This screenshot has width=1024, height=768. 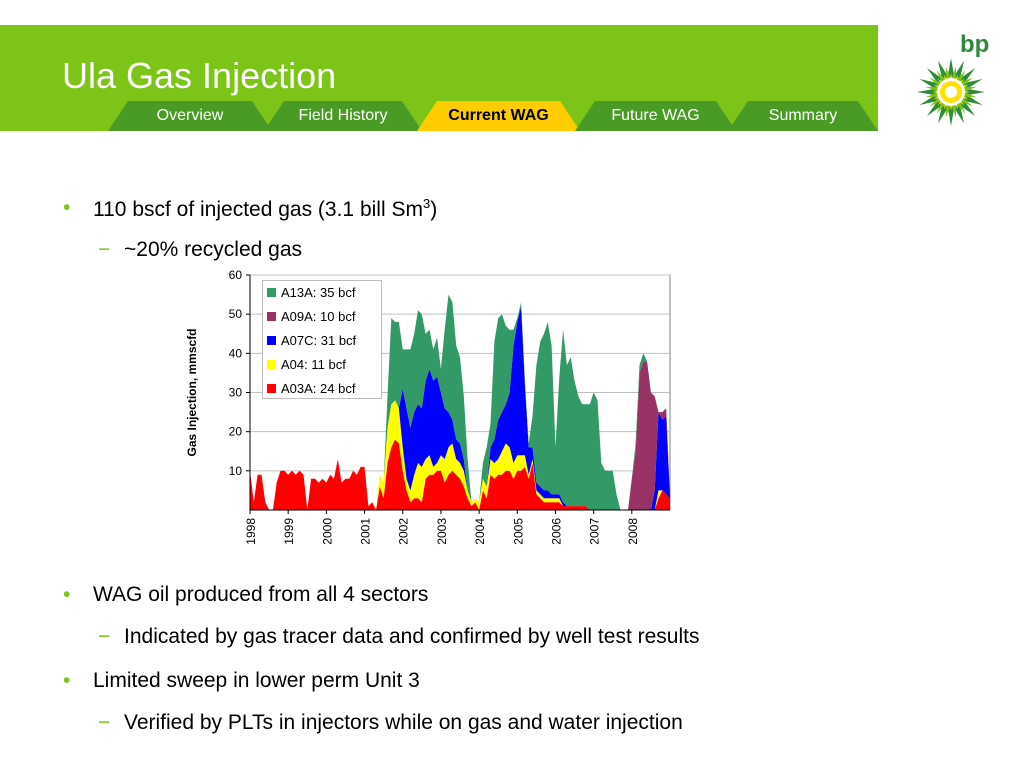 I want to click on legend-label: A13A: 35 bcf, so click(x=318, y=292).